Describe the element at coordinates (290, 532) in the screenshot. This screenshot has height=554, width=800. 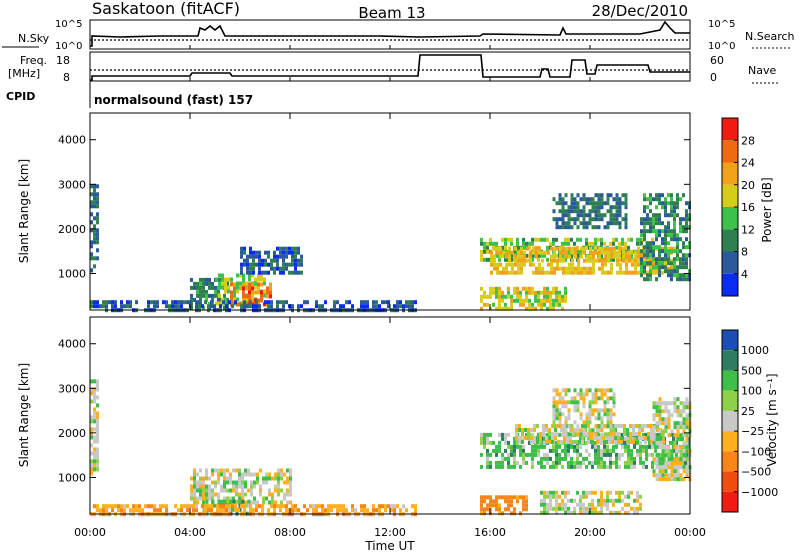
I see `x-tick-label: 08:00` at that location.